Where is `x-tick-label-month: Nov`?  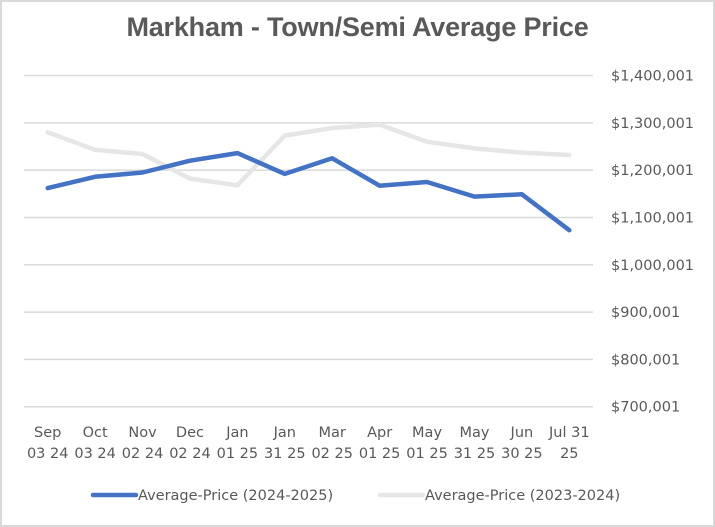
x-tick-label-month: Nov is located at coordinates (142, 433).